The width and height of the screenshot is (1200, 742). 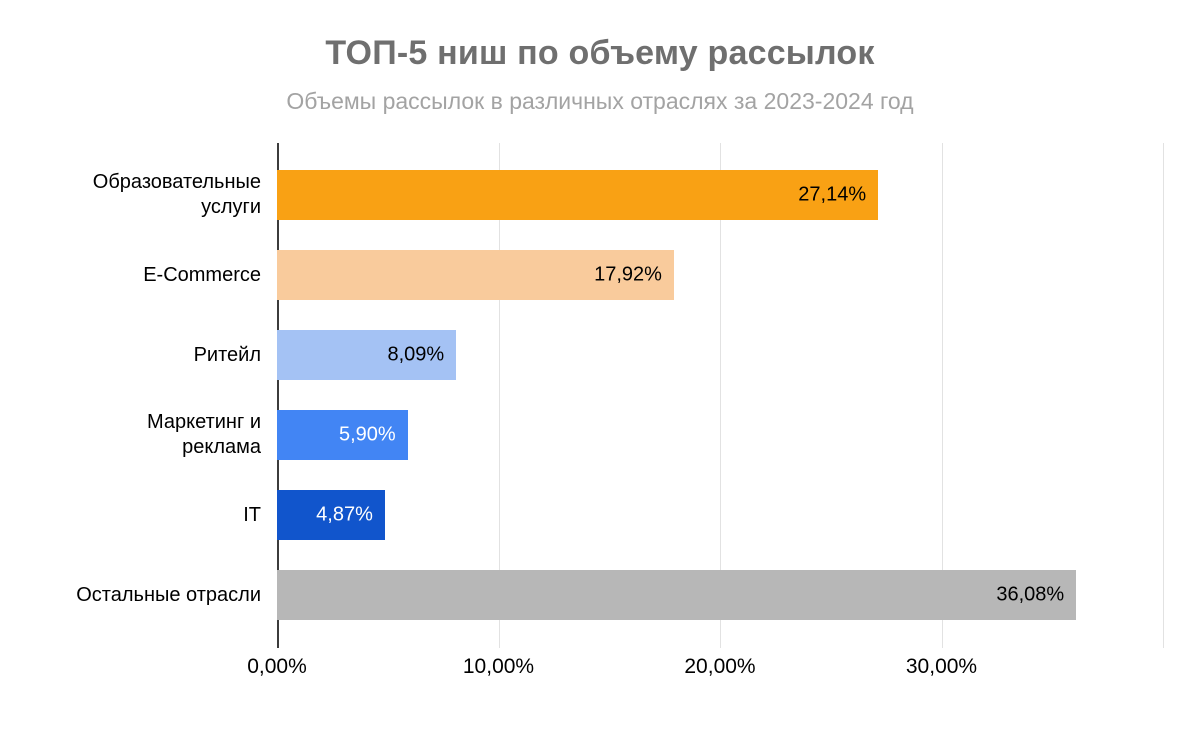 I want to click on bar-row: Образовательные услуги 27,14%, so click(x=628, y=195).